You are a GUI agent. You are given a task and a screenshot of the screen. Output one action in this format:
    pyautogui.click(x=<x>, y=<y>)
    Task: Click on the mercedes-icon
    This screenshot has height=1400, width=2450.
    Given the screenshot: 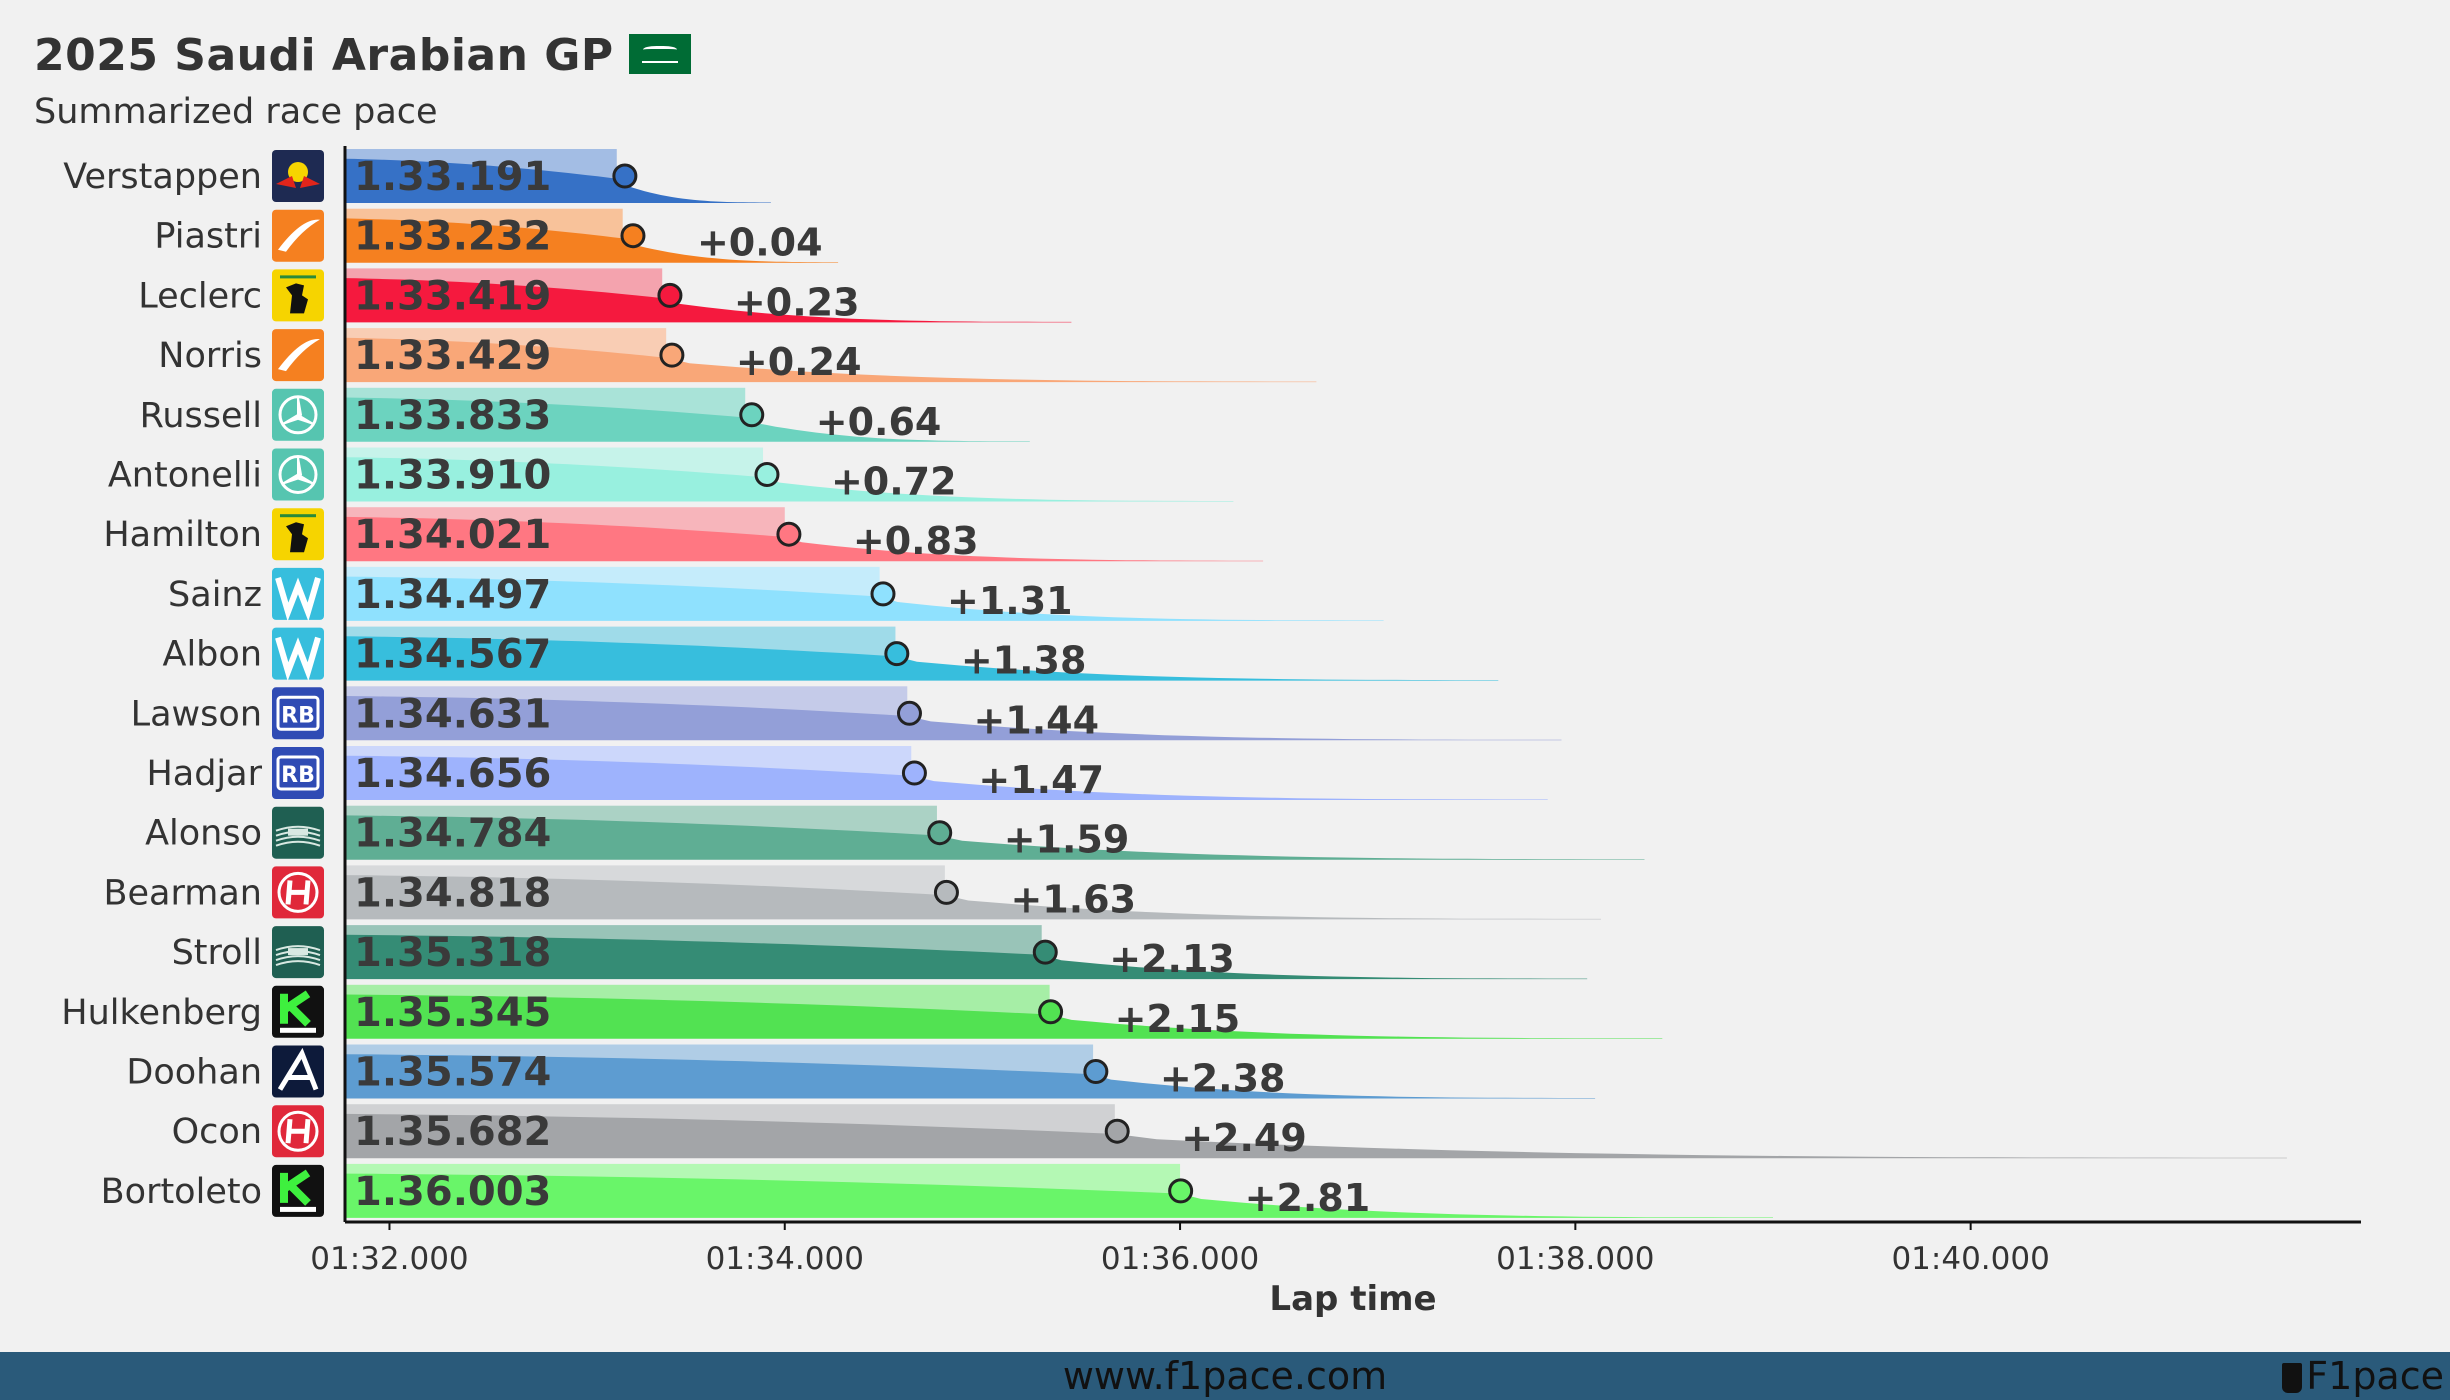 What is the action you would take?
    pyautogui.click(x=298, y=414)
    